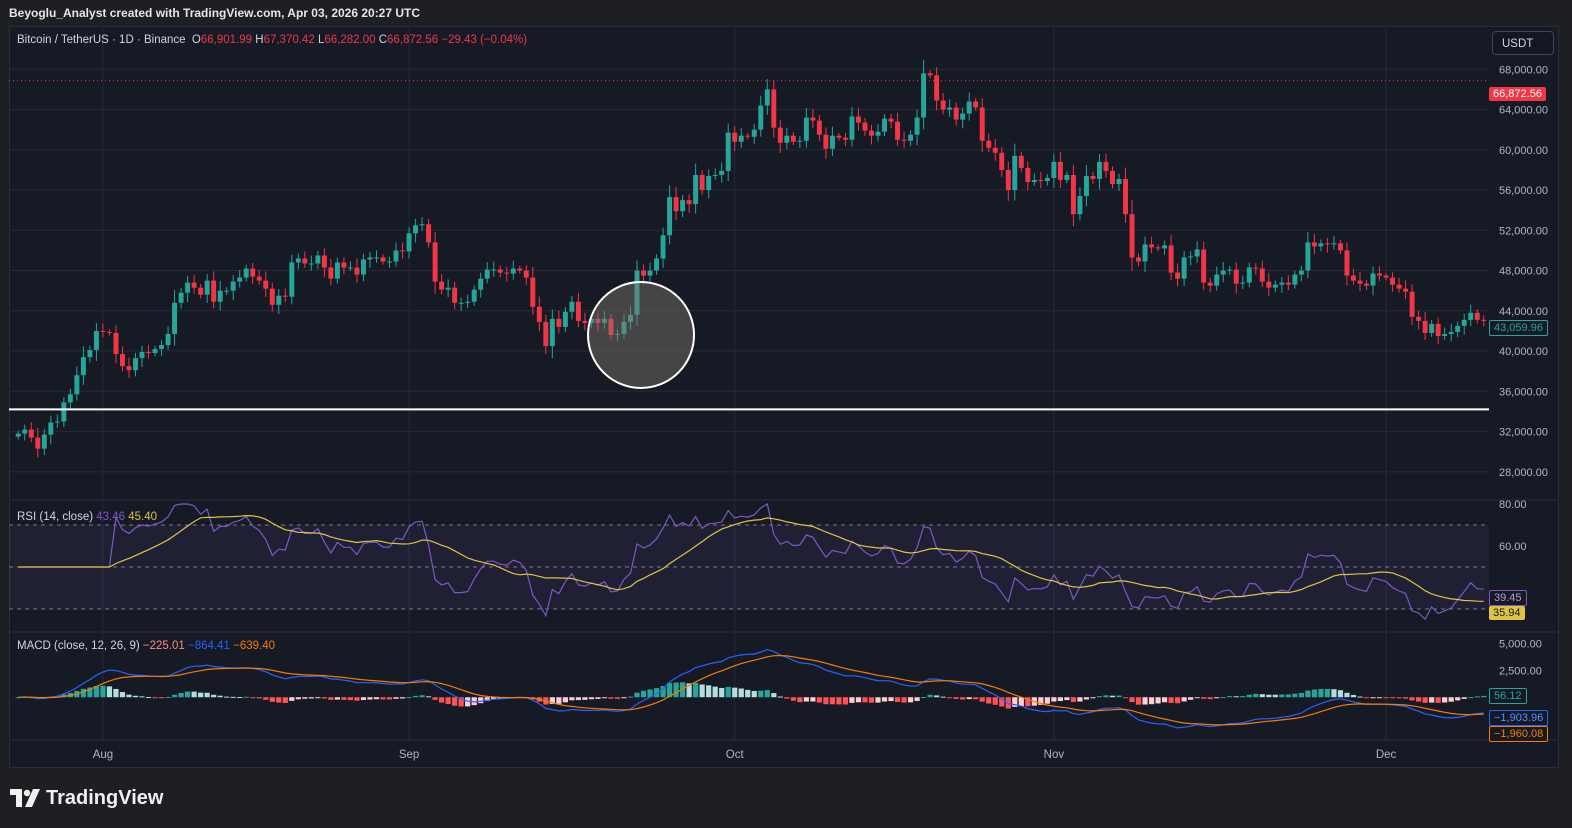  Describe the element at coordinates (751, 562) in the screenshot. I see `rsi-lines` at that location.